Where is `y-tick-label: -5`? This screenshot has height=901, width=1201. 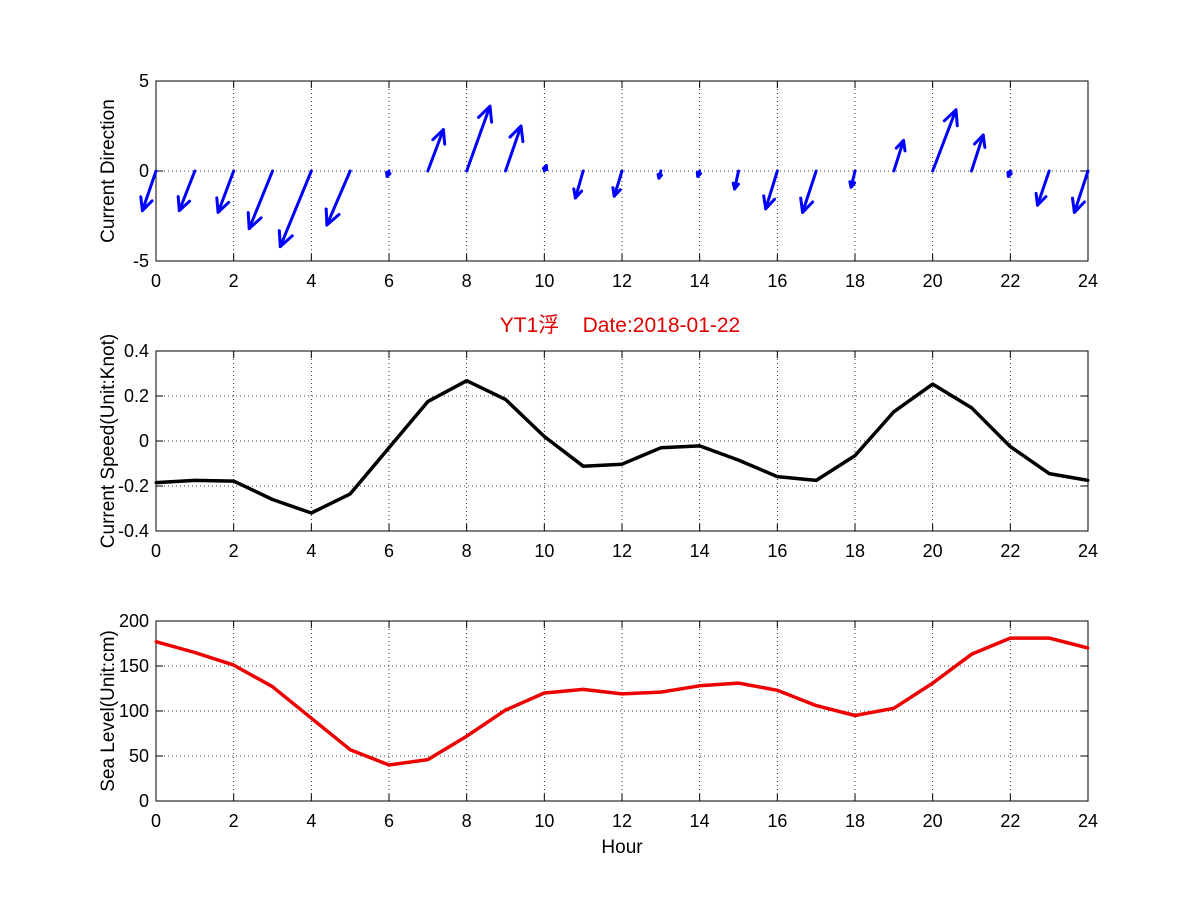 y-tick-label: -5 is located at coordinates (141, 261).